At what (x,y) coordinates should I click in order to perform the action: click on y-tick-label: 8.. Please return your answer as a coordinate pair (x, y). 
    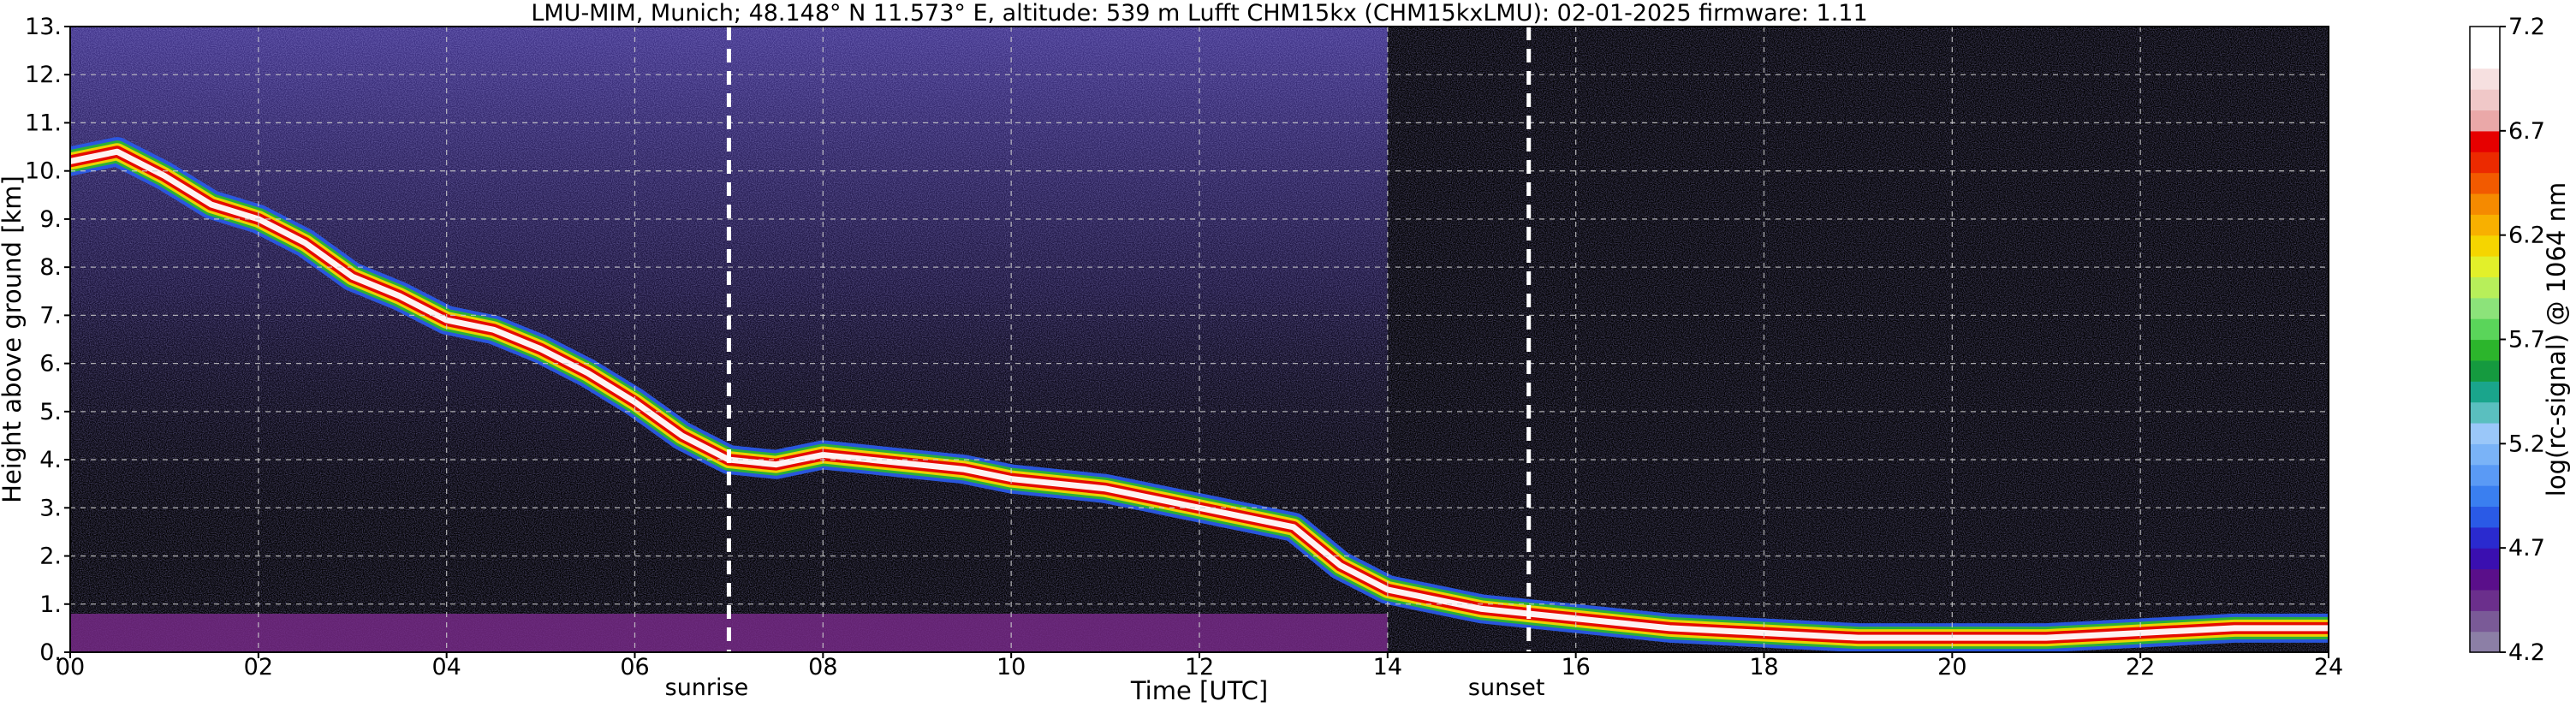
    Looking at the image, I should click on (50, 267).